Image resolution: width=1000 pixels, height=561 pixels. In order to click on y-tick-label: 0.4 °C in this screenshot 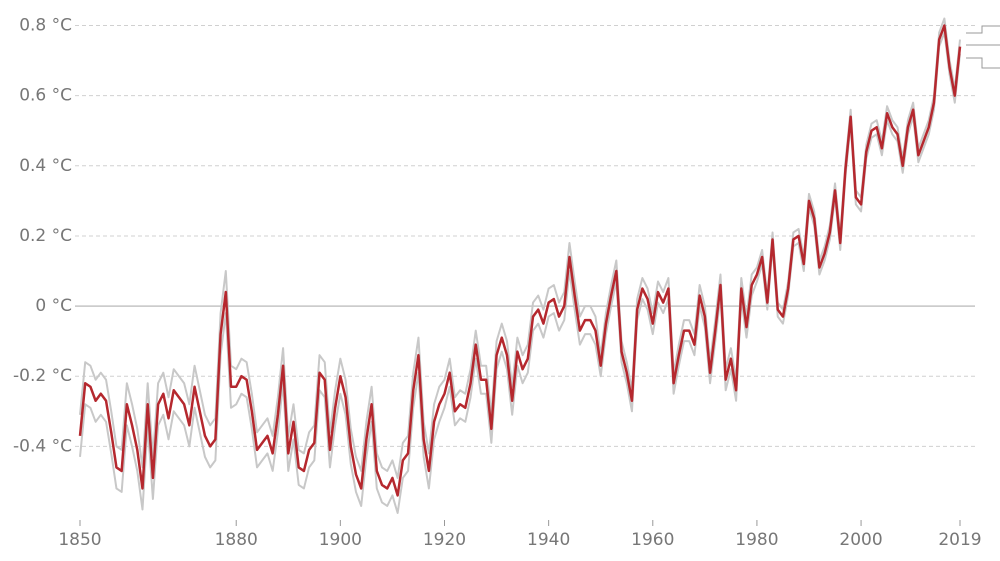, I will do `click(45, 166)`.